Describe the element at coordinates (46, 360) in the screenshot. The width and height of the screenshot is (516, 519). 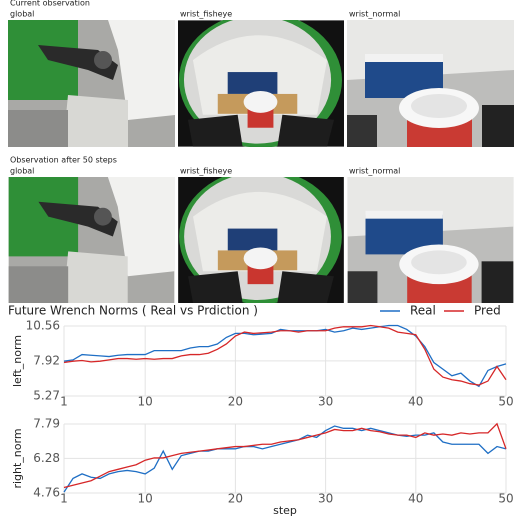
I see `y-tick-label: 7.92` at that location.